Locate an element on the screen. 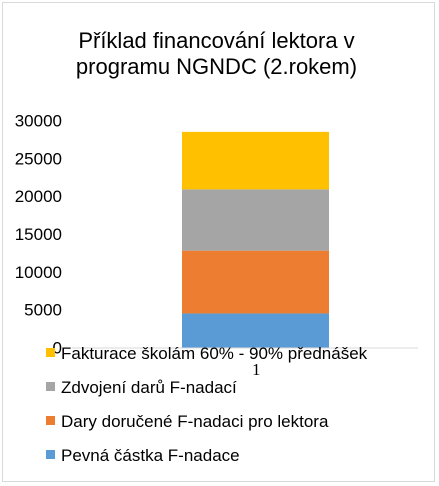 Image resolution: width=439 pixels, height=486 pixels. y-tick-label: 0 is located at coordinates (57, 348).